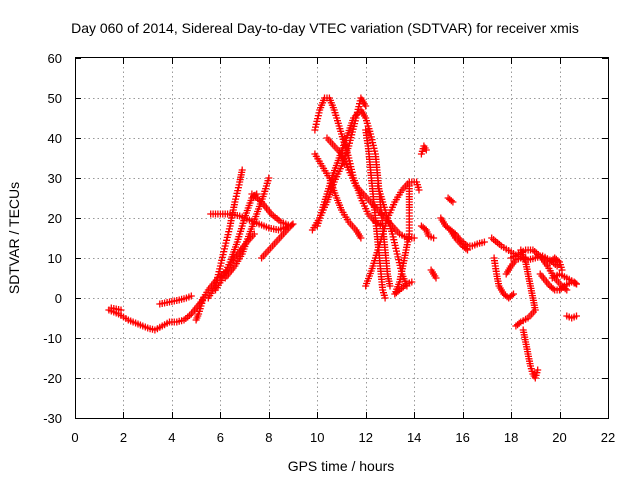 This screenshot has height=480, width=640. I want to click on y-tick-label: 40, so click(55, 138).